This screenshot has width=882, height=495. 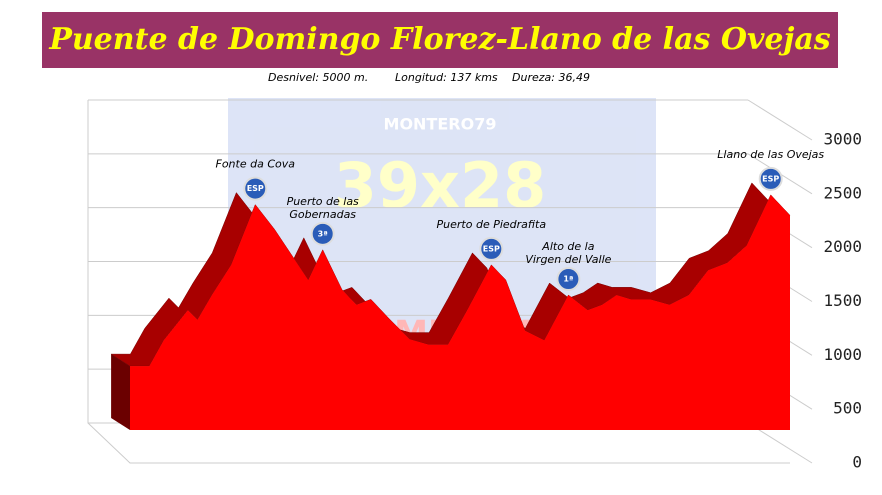 I want to click on area-side, so click(x=120, y=392).